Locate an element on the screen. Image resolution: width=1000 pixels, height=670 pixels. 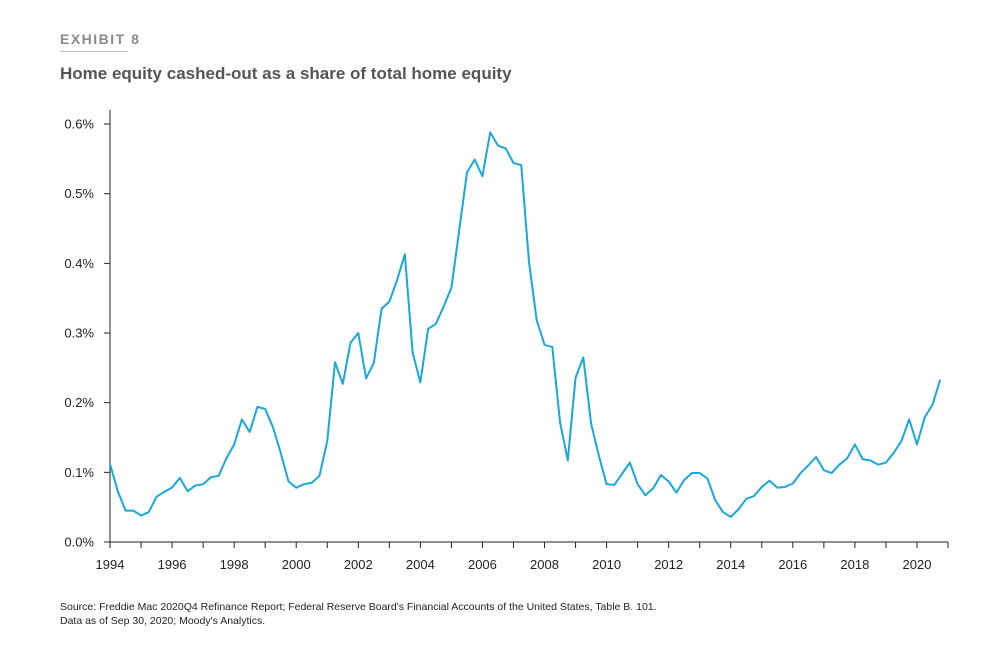
exhibit-underline is located at coordinates (94, 51).